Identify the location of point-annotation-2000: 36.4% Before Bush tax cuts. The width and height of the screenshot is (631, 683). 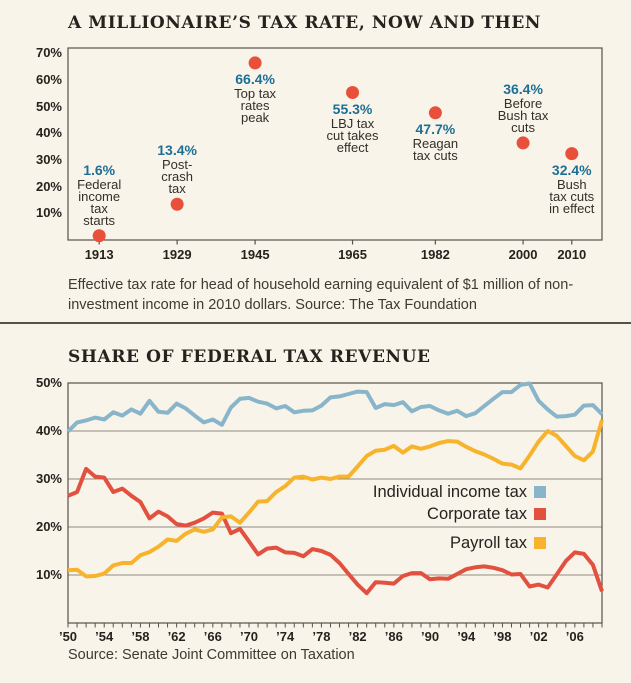
(523, 108).